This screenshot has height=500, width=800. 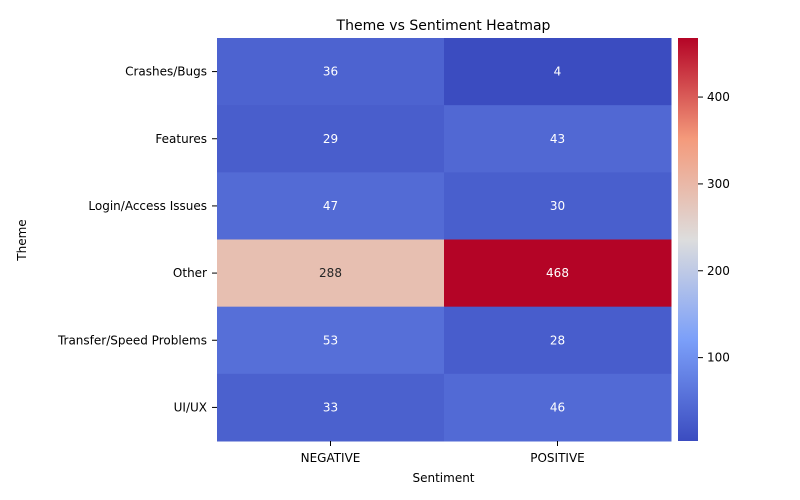 I want to click on heatmap-cell-value: 43, so click(x=557, y=139).